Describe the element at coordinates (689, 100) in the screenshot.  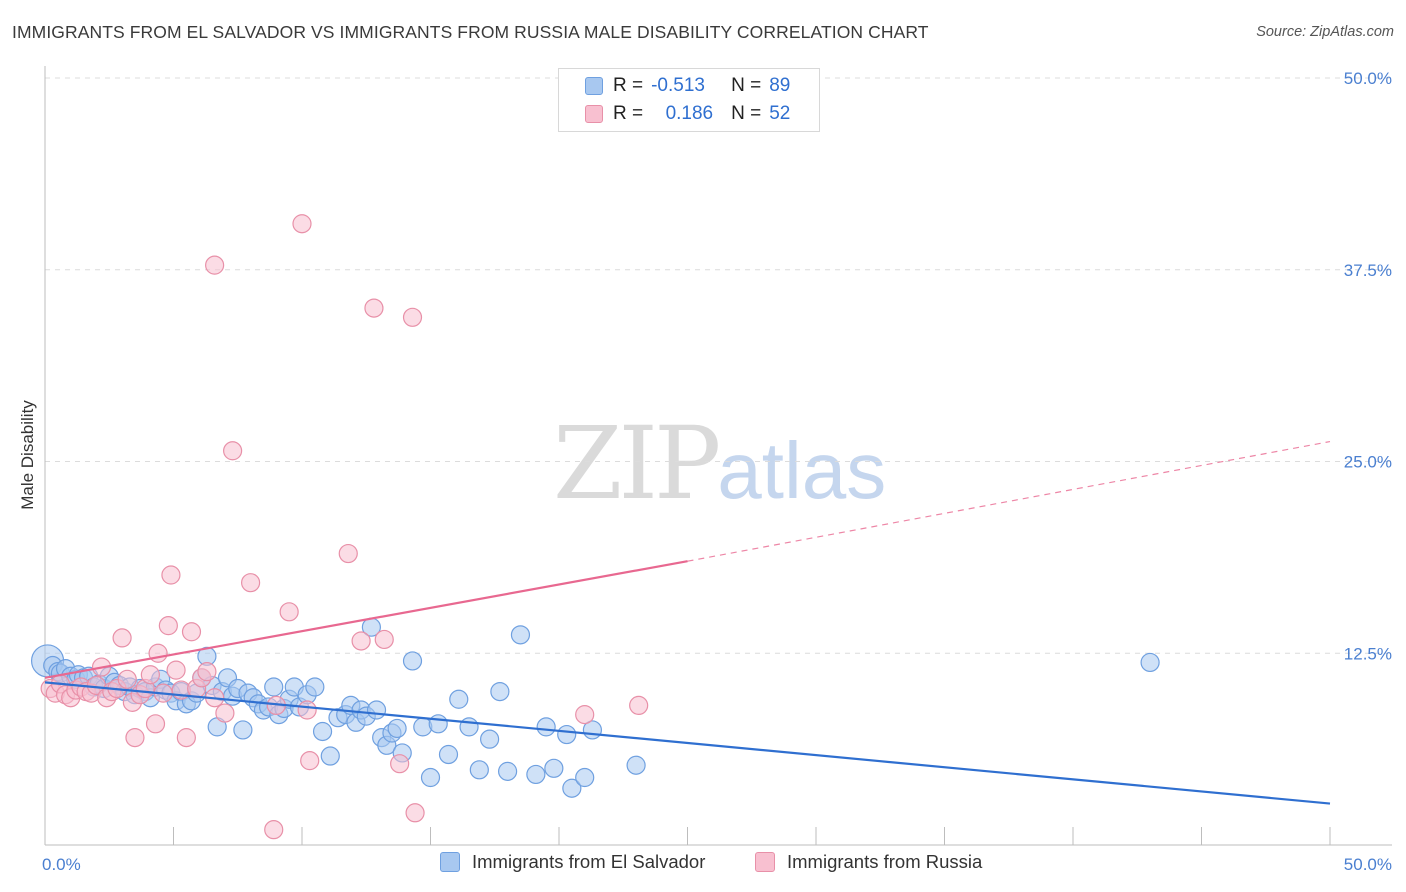
I see `stats-box: R = -0.513 N = 89 R = 0.186 N = 52` at that location.